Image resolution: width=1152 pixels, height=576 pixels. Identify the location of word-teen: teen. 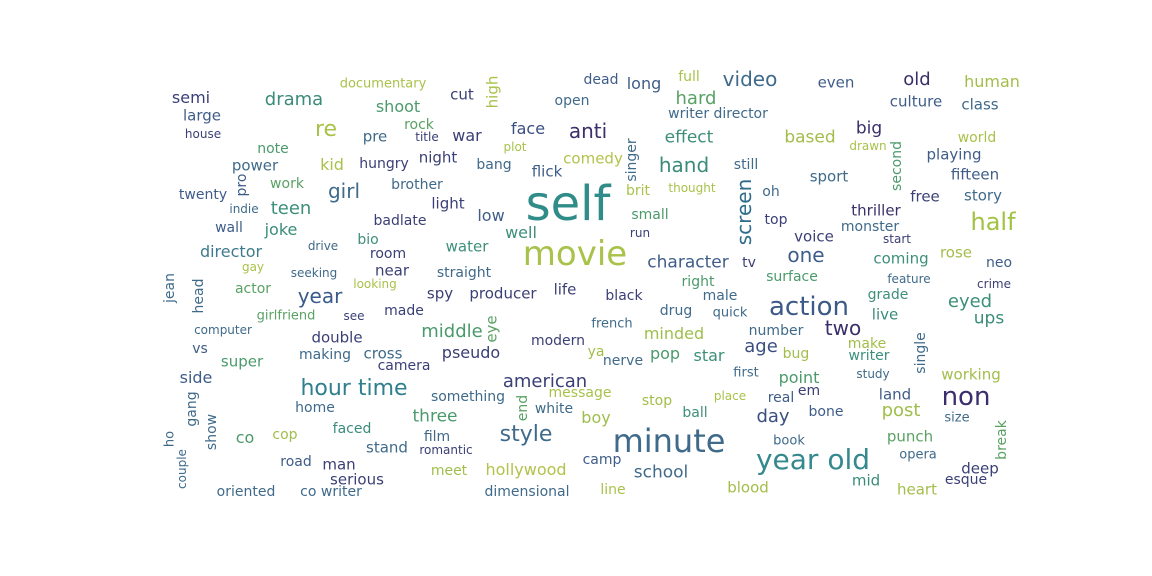
(291, 208).